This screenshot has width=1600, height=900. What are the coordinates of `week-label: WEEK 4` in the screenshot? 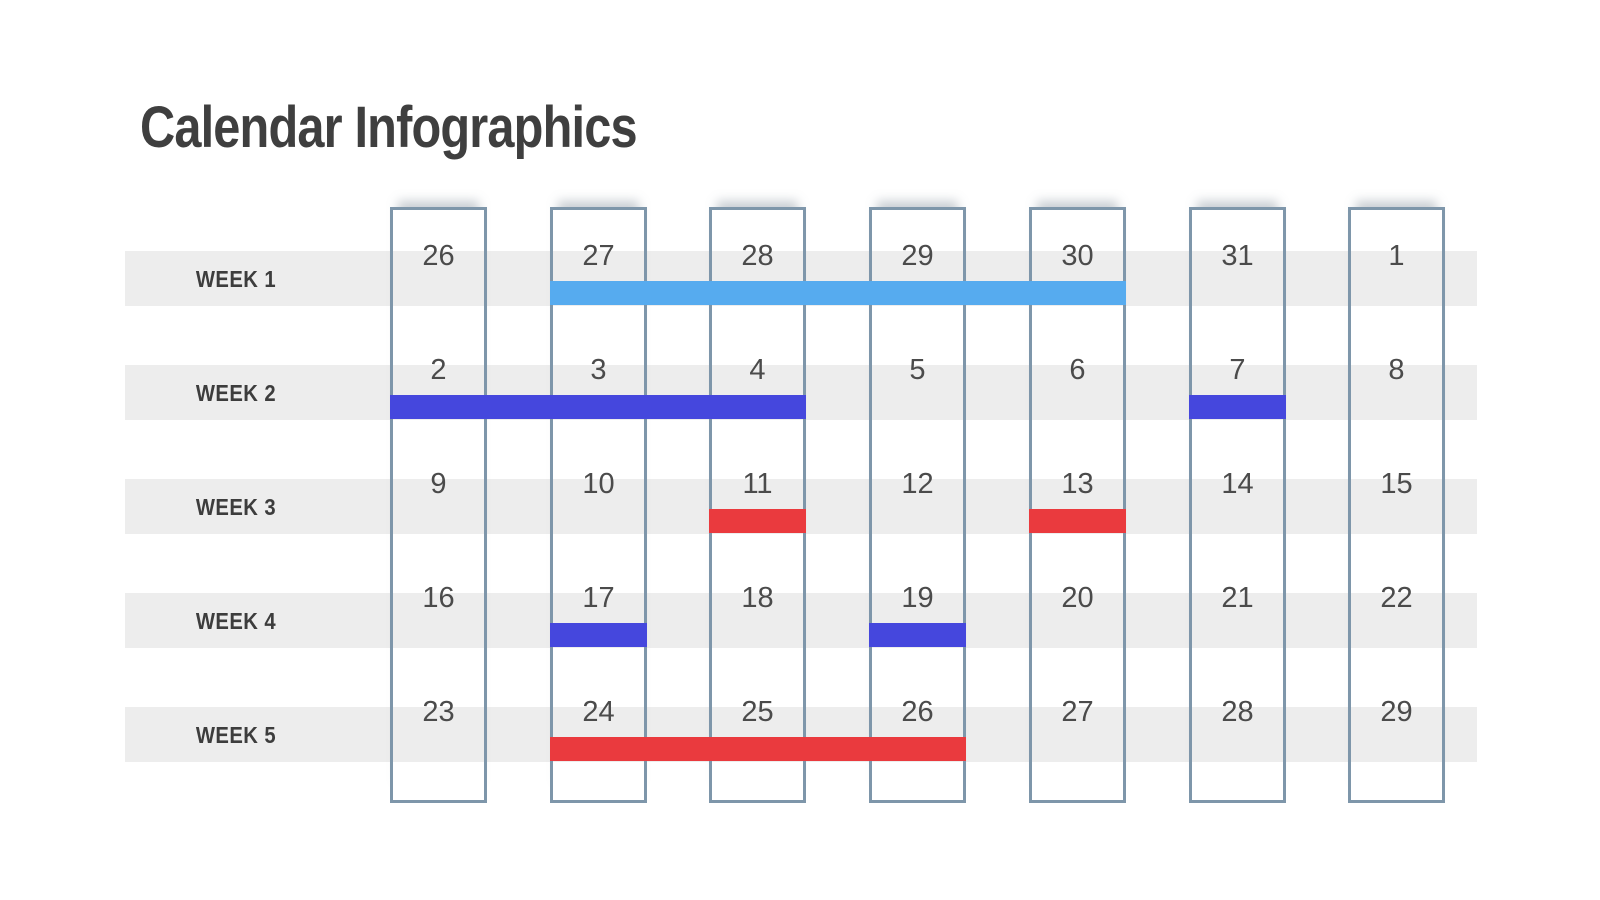 It's located at (236, 621).